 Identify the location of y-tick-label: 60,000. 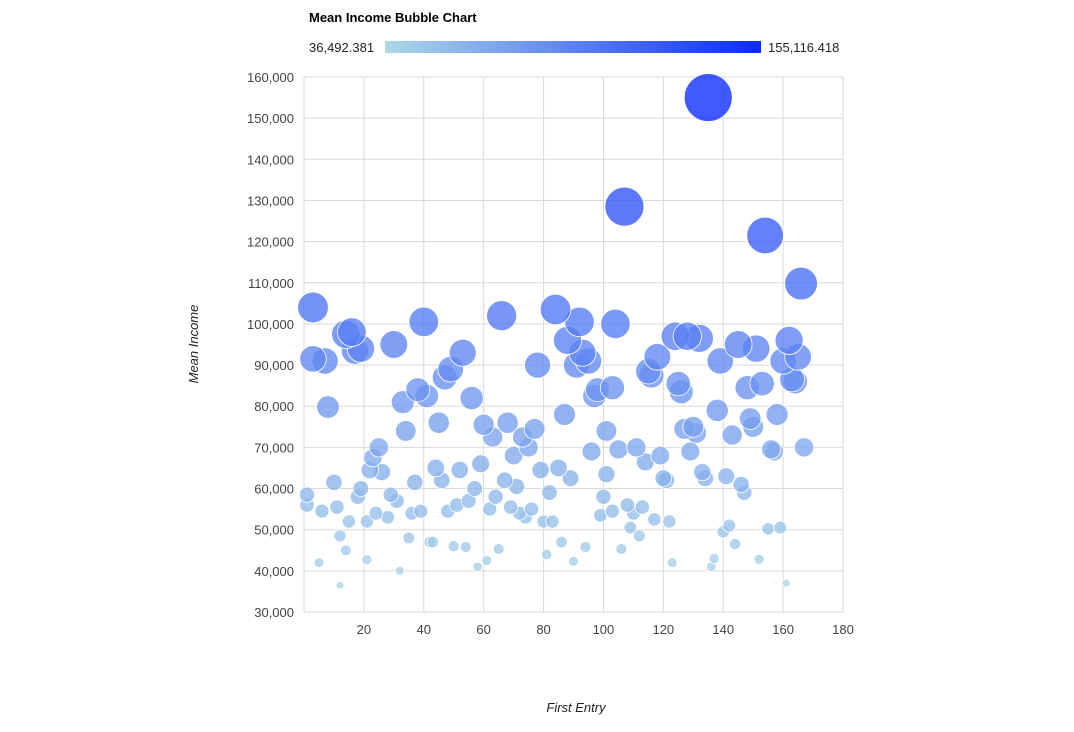
(274, 489).